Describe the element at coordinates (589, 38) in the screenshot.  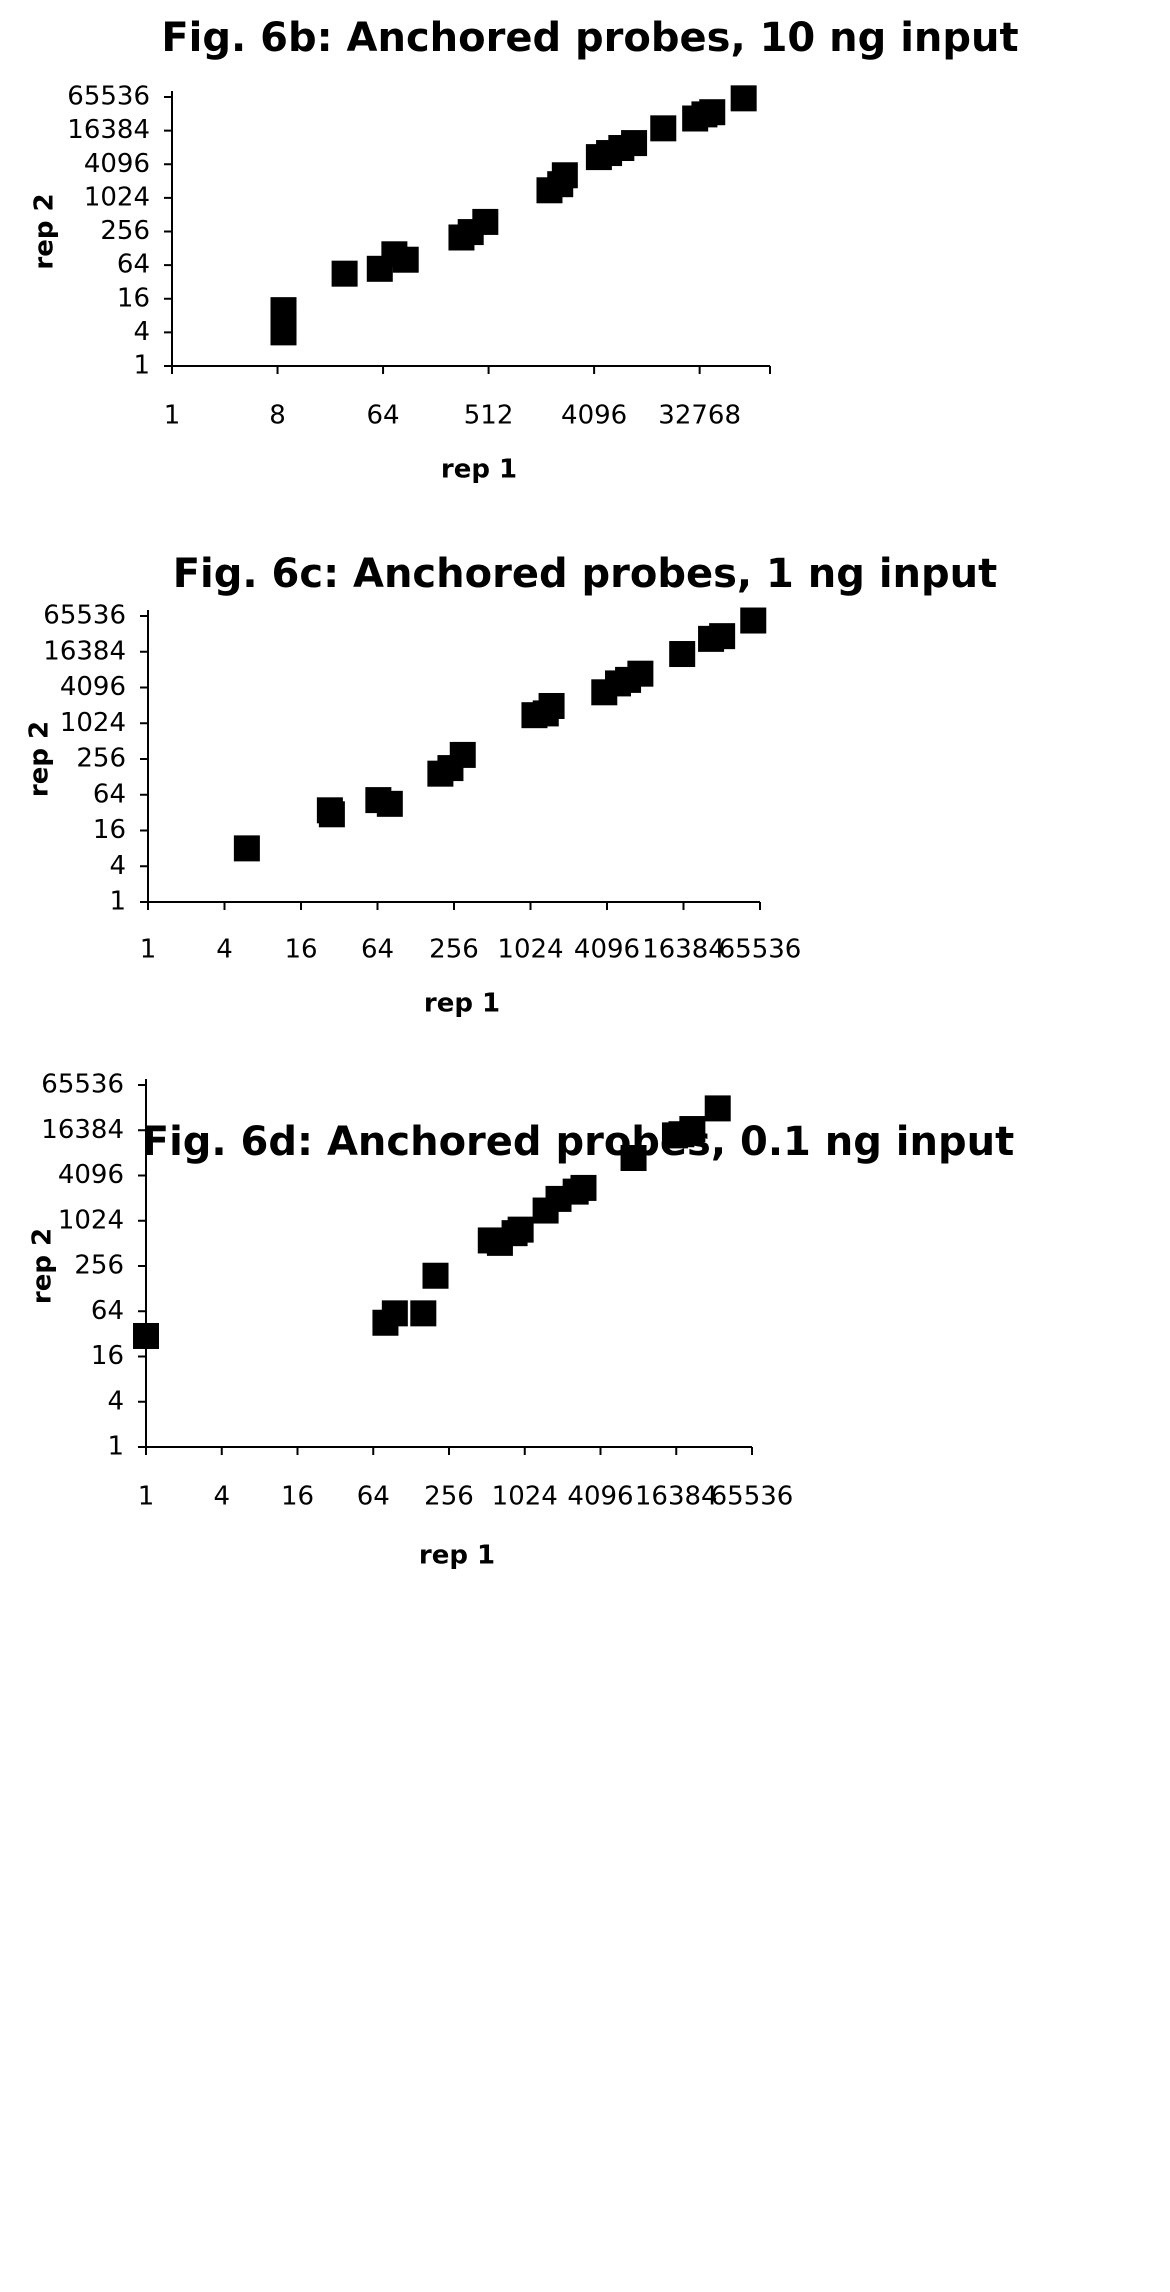
I see `chart-title: Fig. 6b: Anchored probes, 10 ng input` at that location.